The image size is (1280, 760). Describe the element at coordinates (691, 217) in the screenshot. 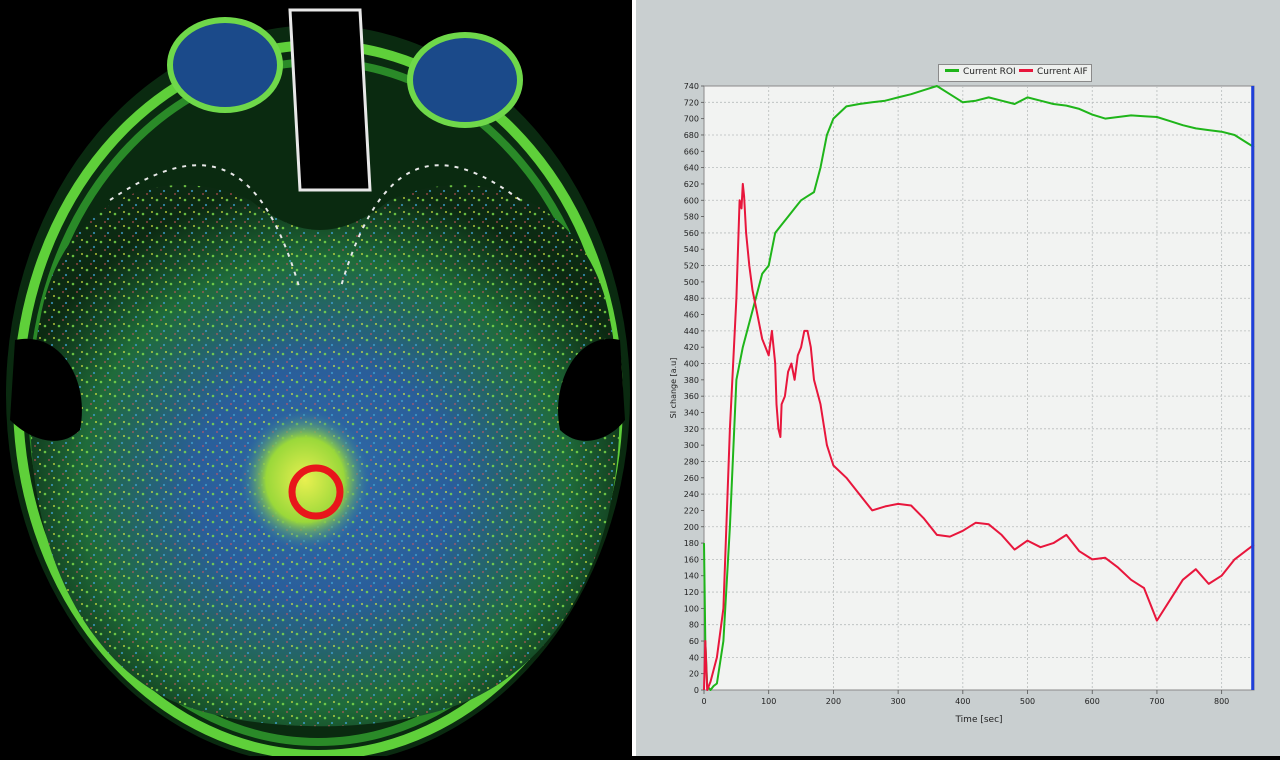

I see `y-tick-label: 580` at that location.